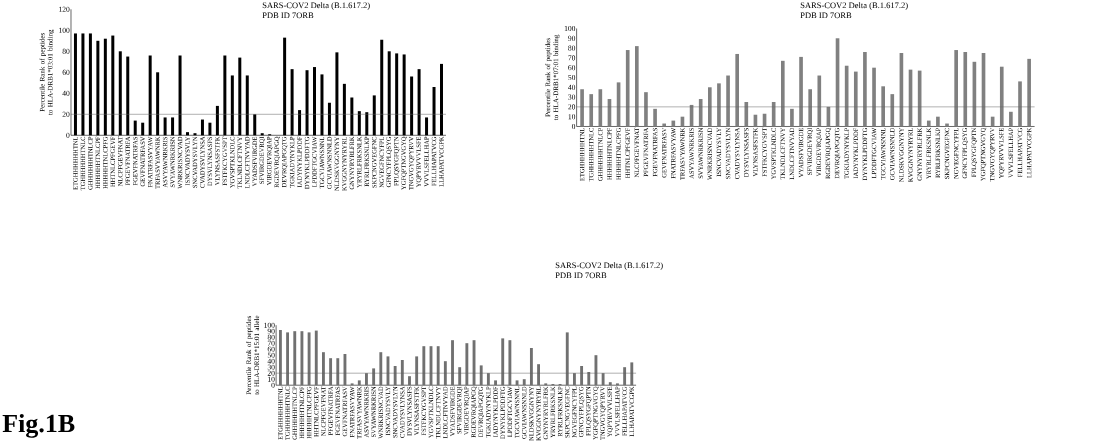 Image resolution: width=1097 pixels, height=444 pixels. Describe the element at coordinates (38, 426) in the screenshot. I see `caption: Fig.1B` at that location.